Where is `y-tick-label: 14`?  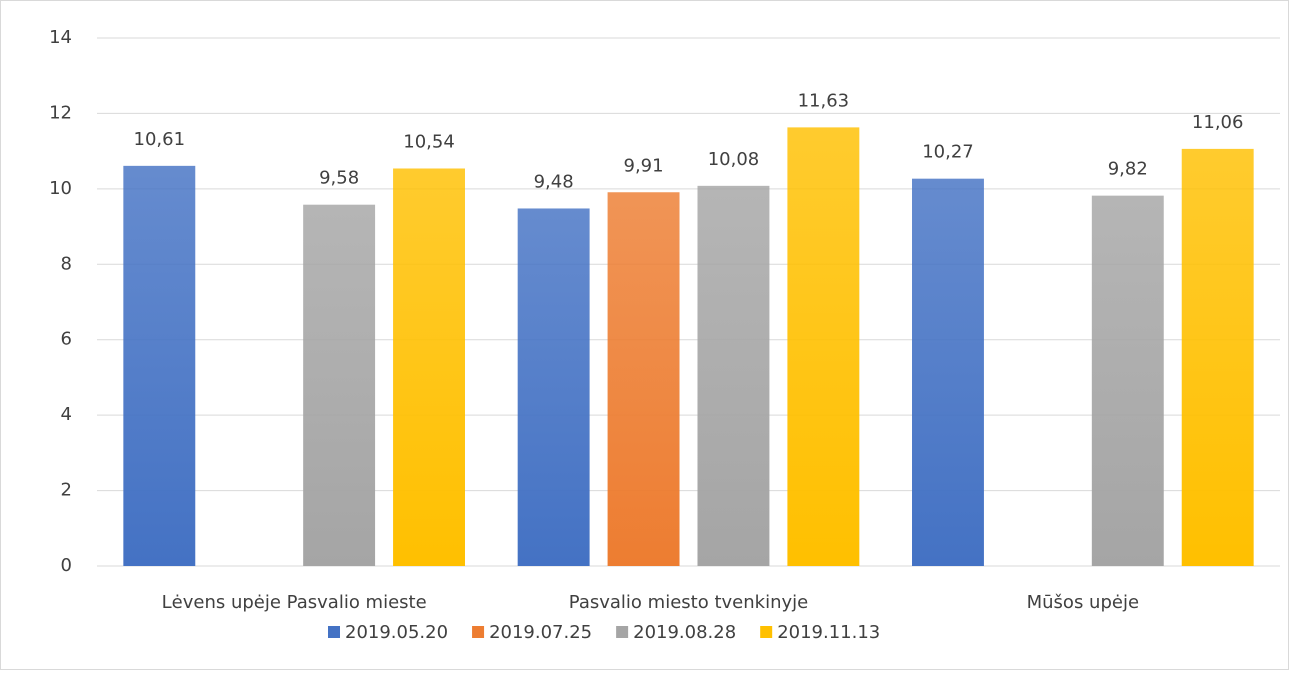 y-tick-label: 14 is located at coordinates (60, 37).